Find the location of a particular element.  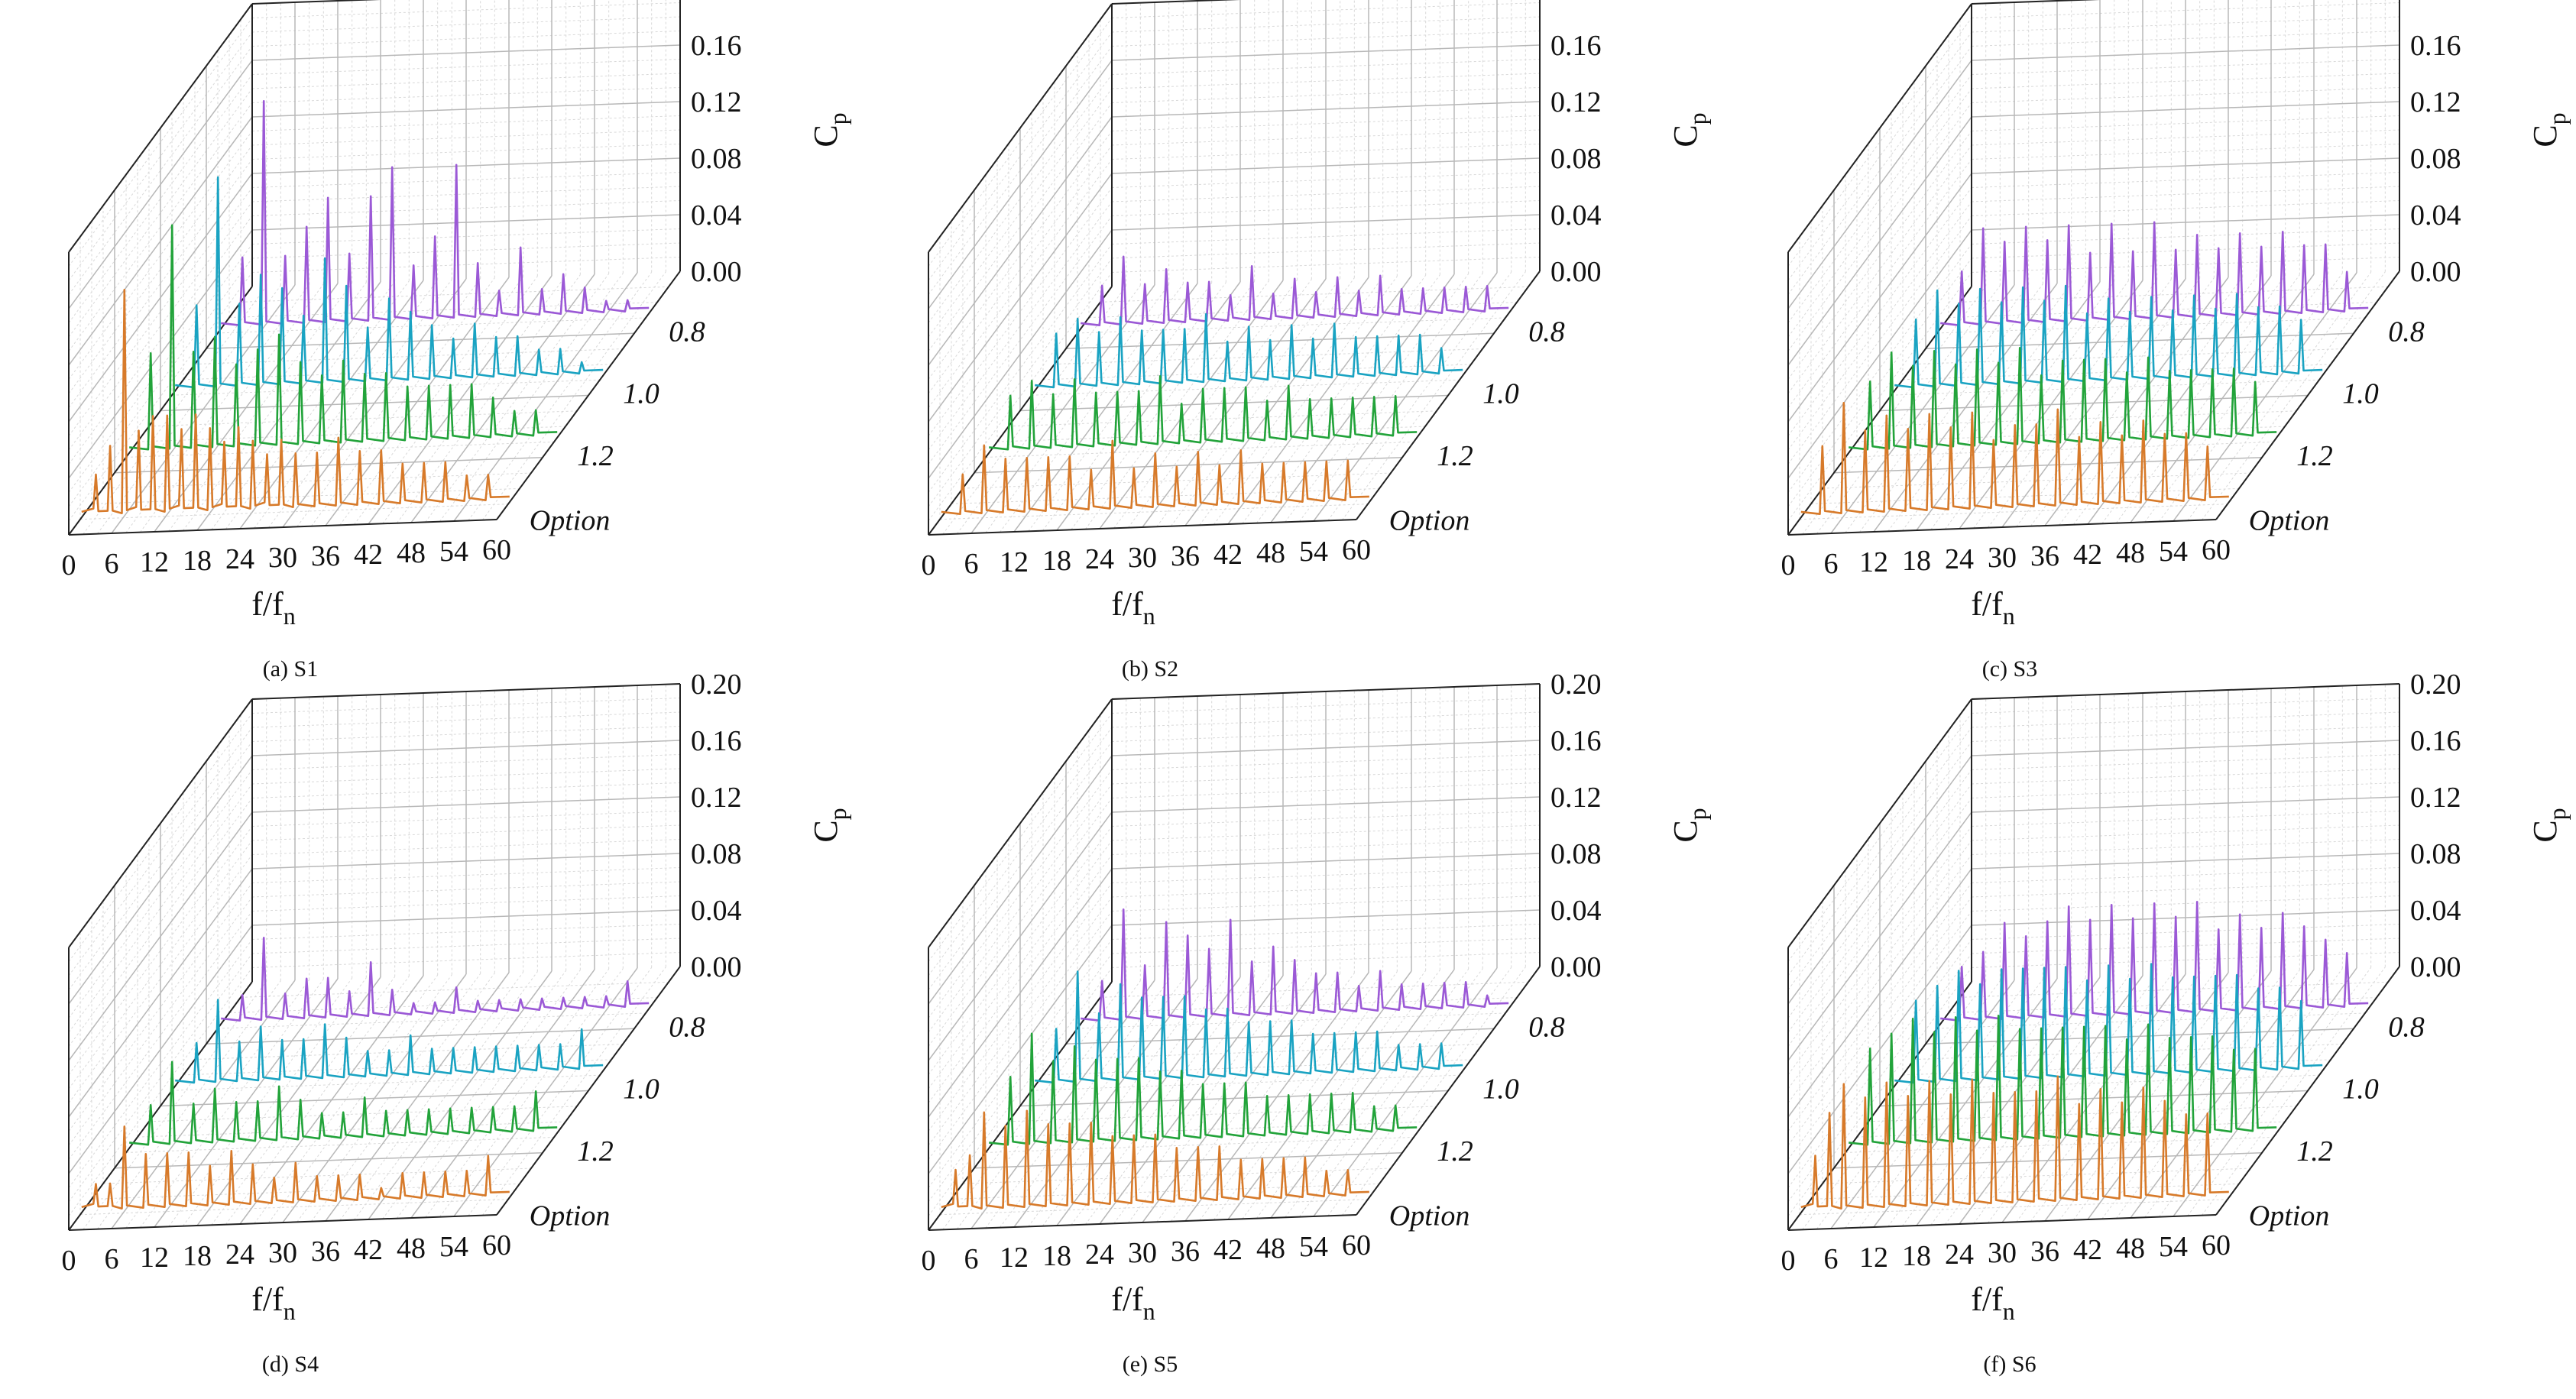

x-tick-label-12: 12 is located at coordinates (1873, 562).